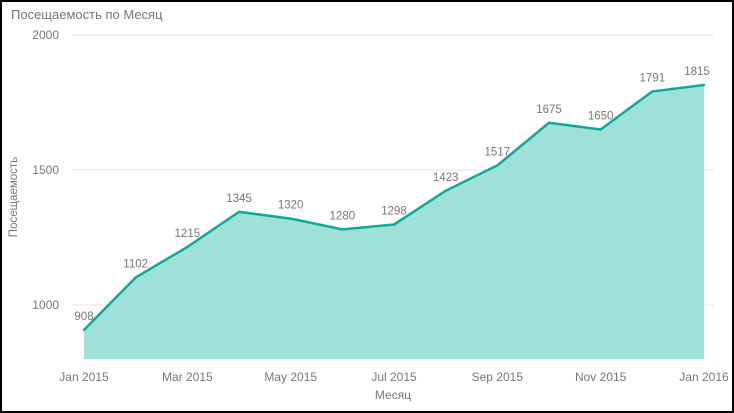 This screenshot has height=413, width=734. I want to click on data-label: 1298, so click(394, 212).